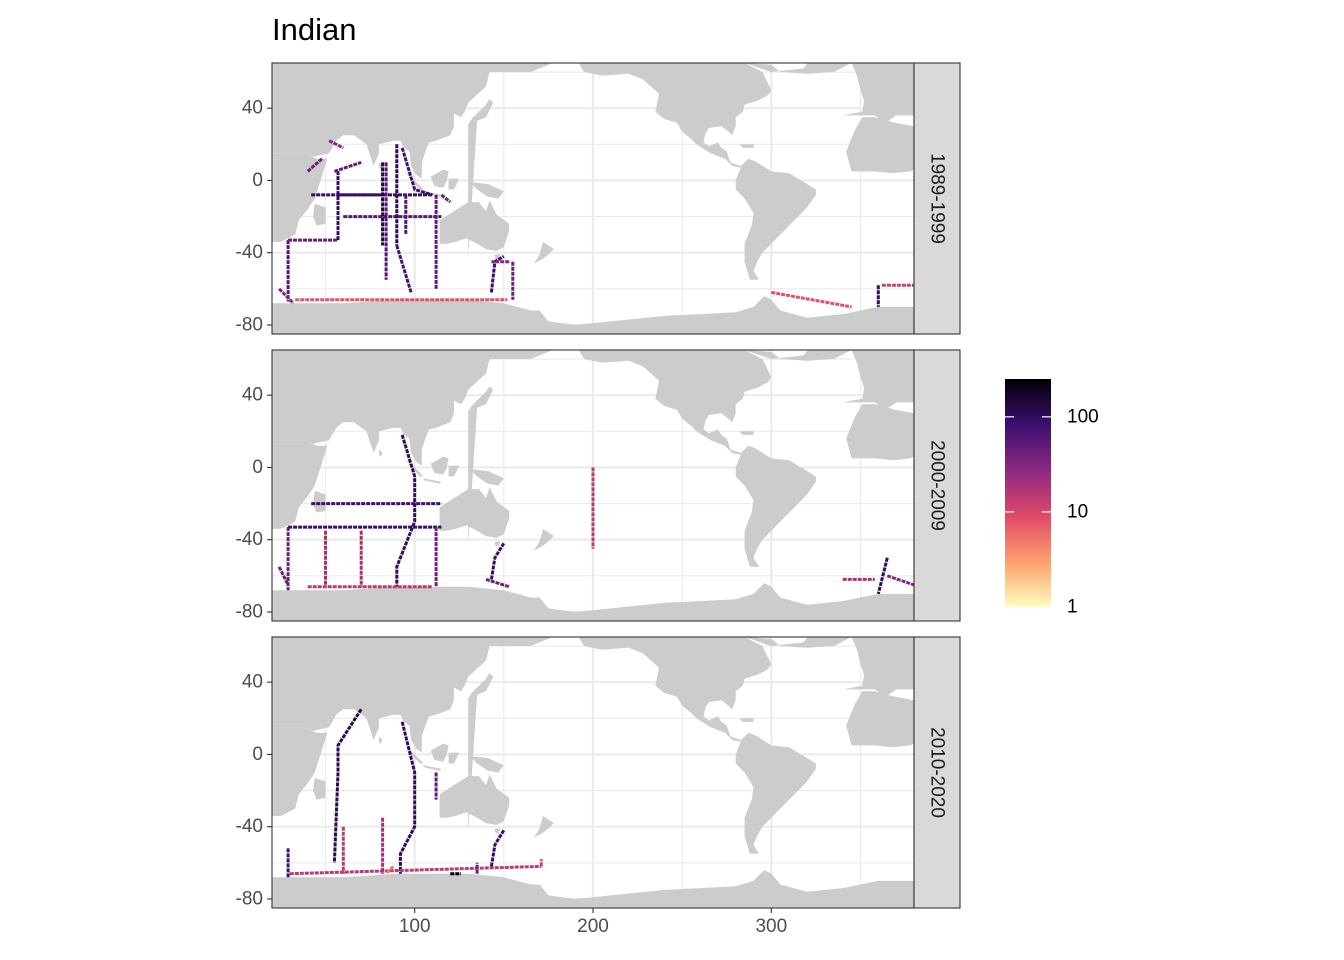  Describe the element at coordinates (1028, 493) in the screenshot. I see `legend-color-bar` at that location.